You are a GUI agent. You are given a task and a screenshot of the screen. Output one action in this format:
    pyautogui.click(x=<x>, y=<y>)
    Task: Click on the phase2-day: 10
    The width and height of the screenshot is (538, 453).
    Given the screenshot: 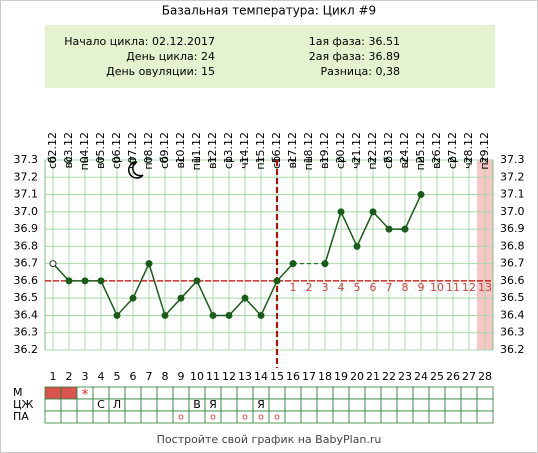 What is the action you would take?
    pyautogui.click(x=437, y=287)
    